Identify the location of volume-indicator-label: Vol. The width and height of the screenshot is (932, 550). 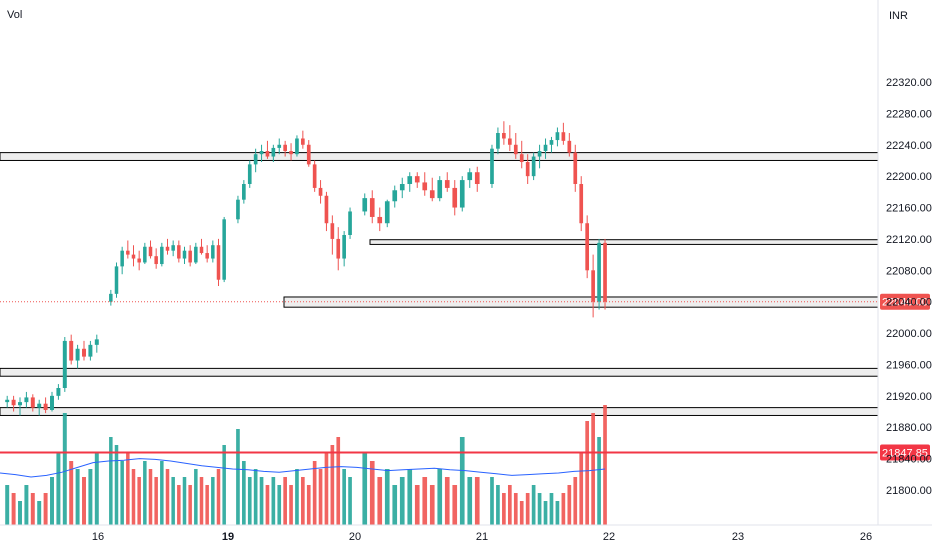
(15, 15).